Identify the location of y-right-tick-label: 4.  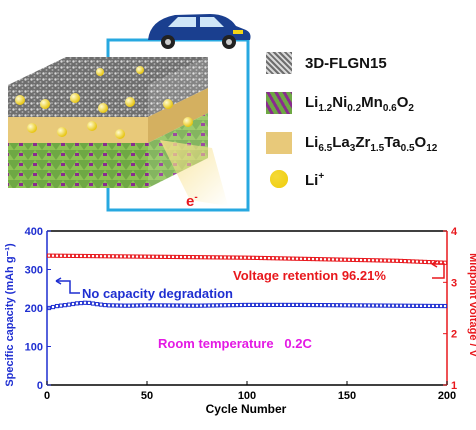
(454, 232).